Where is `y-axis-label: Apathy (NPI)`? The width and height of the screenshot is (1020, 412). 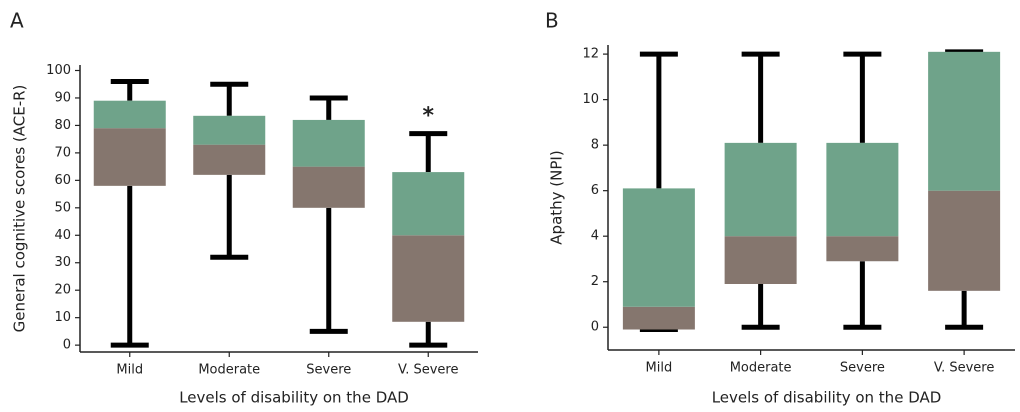
y-axis-label: Apathy (NPI) is located at coordinates (557, 197).